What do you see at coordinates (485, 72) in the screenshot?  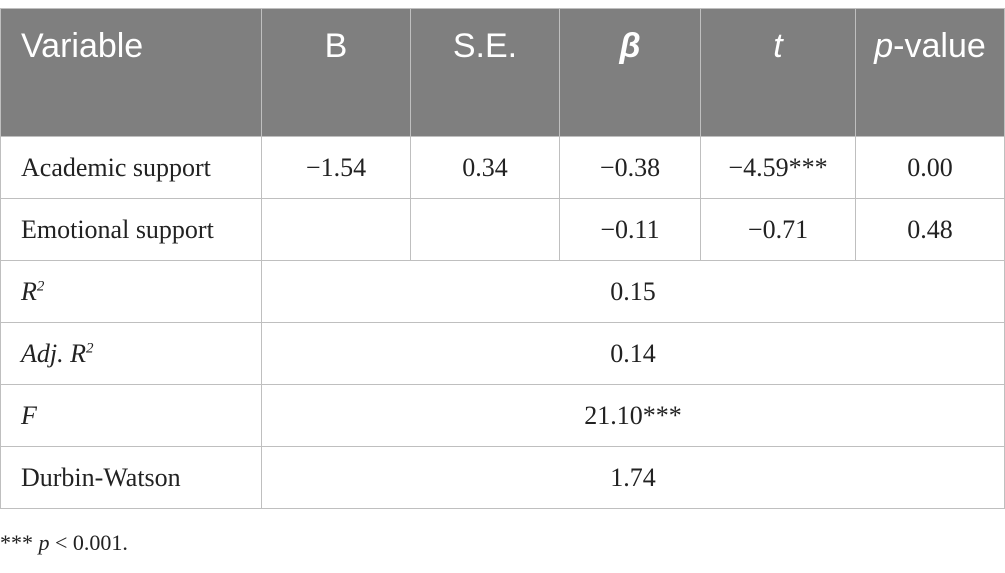 I see `header-cell: S.E.` at bounding box center [485, 72].